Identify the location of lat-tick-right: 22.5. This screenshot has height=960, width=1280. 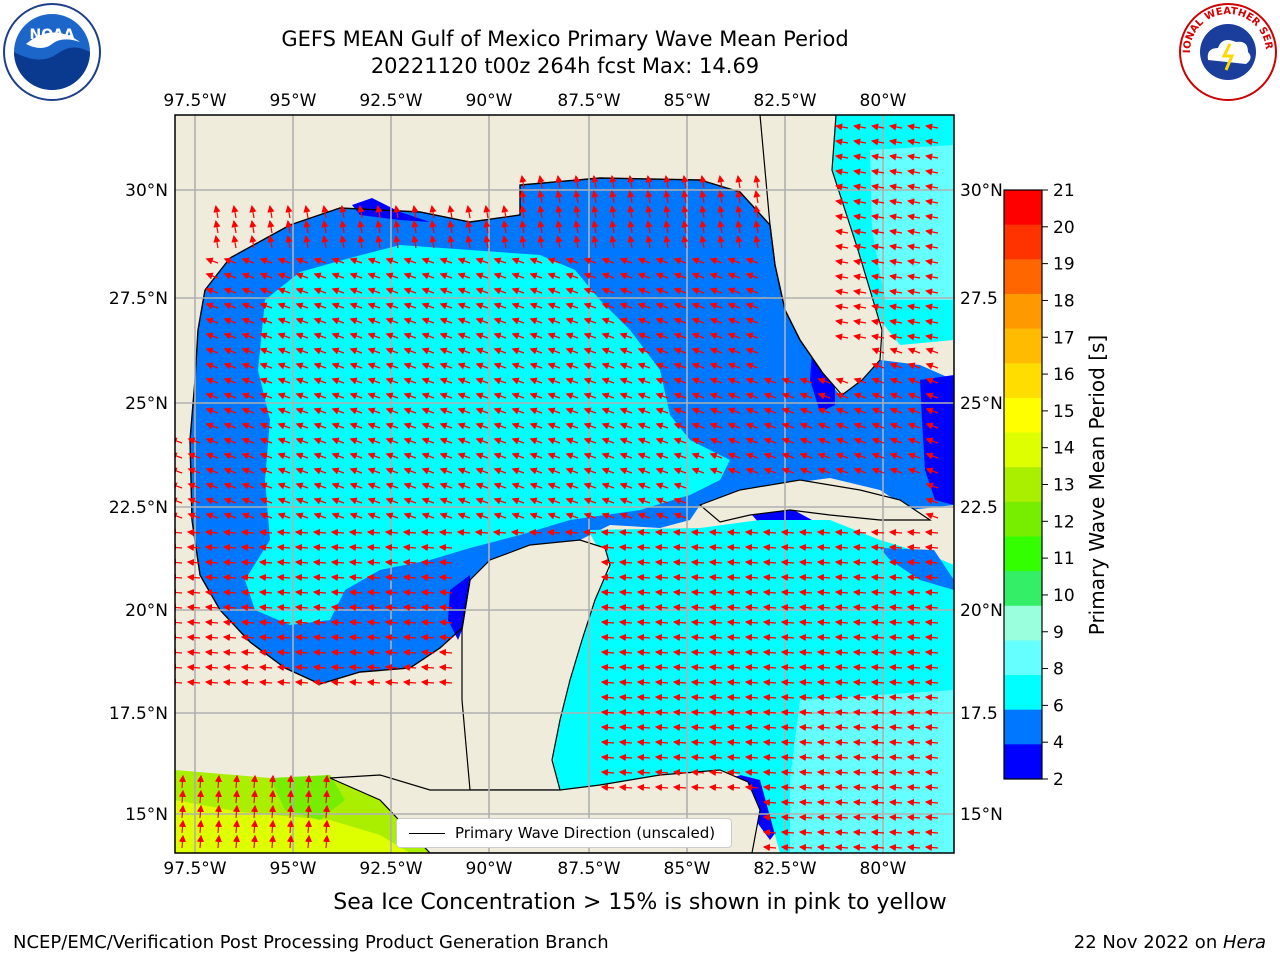
(979, 508).